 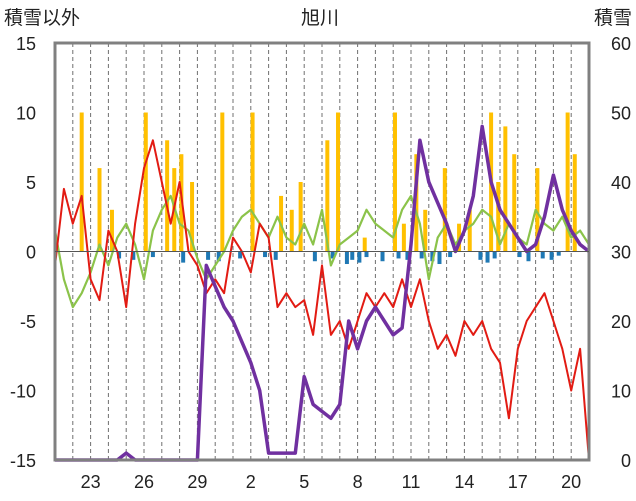 What do you see at coordinates (621, 183) in the screenshot?
I see `y-right-tick-label: 40` at bounding box center [621, 183].